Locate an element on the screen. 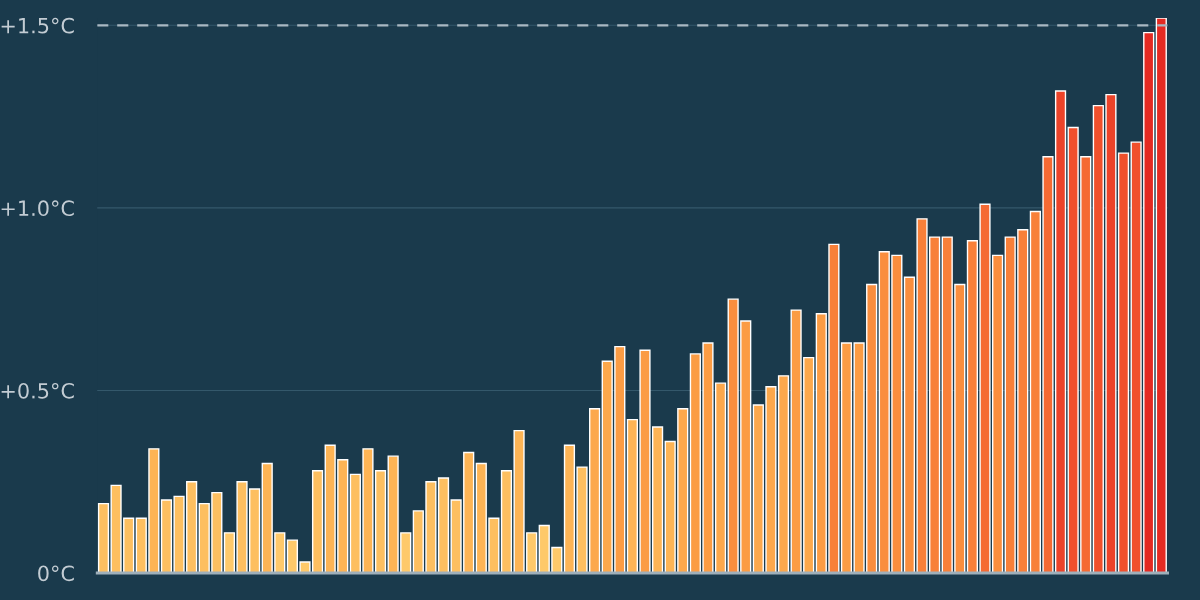  y-tick-label: 0°C is located at coordinates (56, 573).